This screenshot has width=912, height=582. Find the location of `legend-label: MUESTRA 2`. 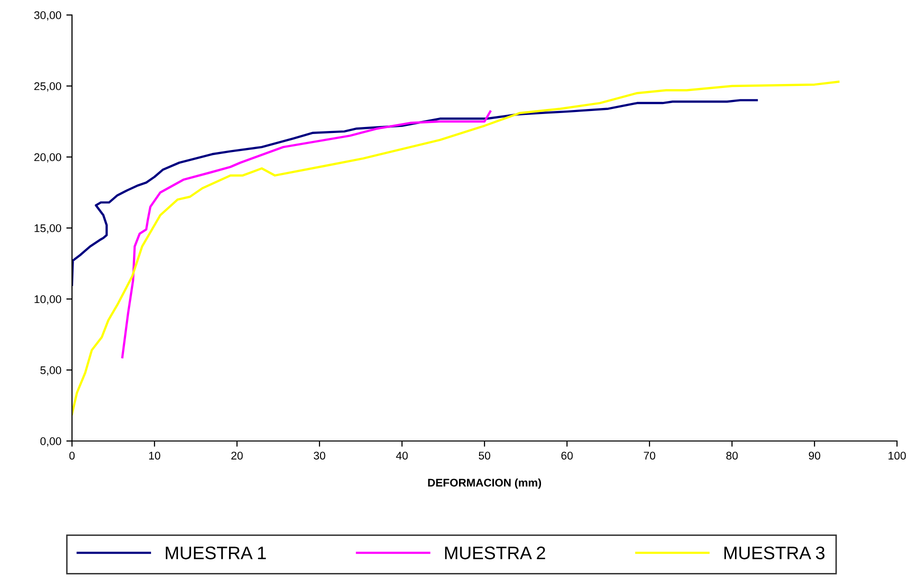

legend-label: MUESTRA 2 is located at coordinates (495, 553).